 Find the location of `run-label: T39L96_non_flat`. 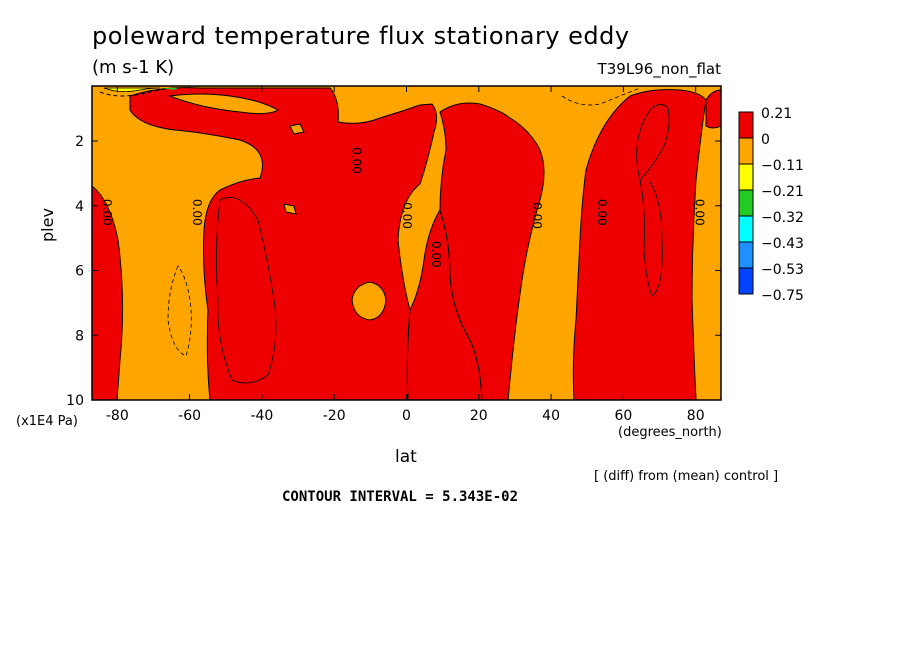

run-label: T39L96_non_flat is located at coordinates (659, 69).